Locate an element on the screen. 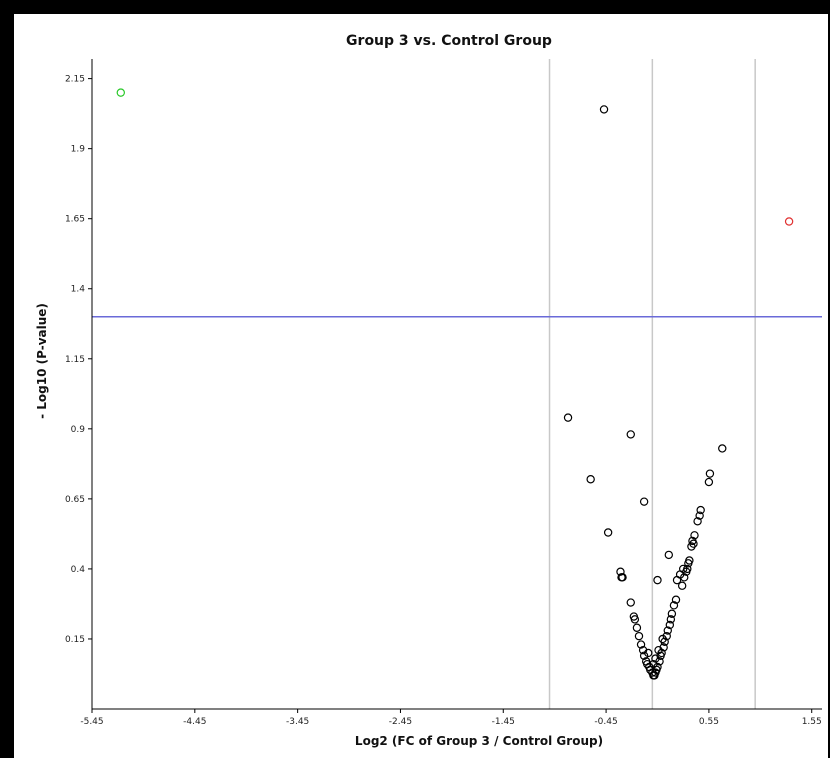  x-tick-label: -0.45 is located at coordinates (605, 722).